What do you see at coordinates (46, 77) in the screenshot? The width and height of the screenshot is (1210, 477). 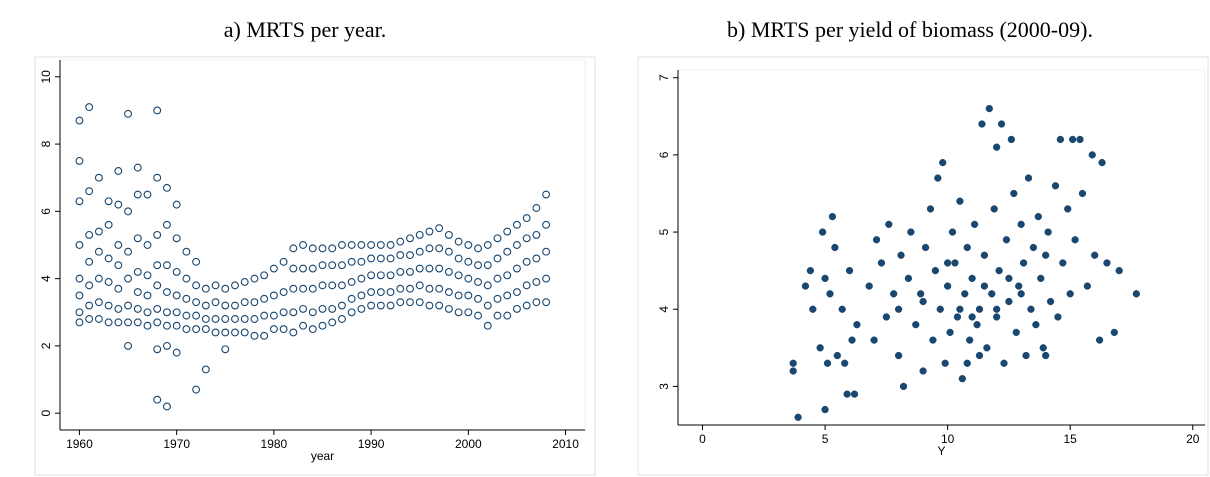 I see `y-tick-label: 10` at bounding box center [46, 77].